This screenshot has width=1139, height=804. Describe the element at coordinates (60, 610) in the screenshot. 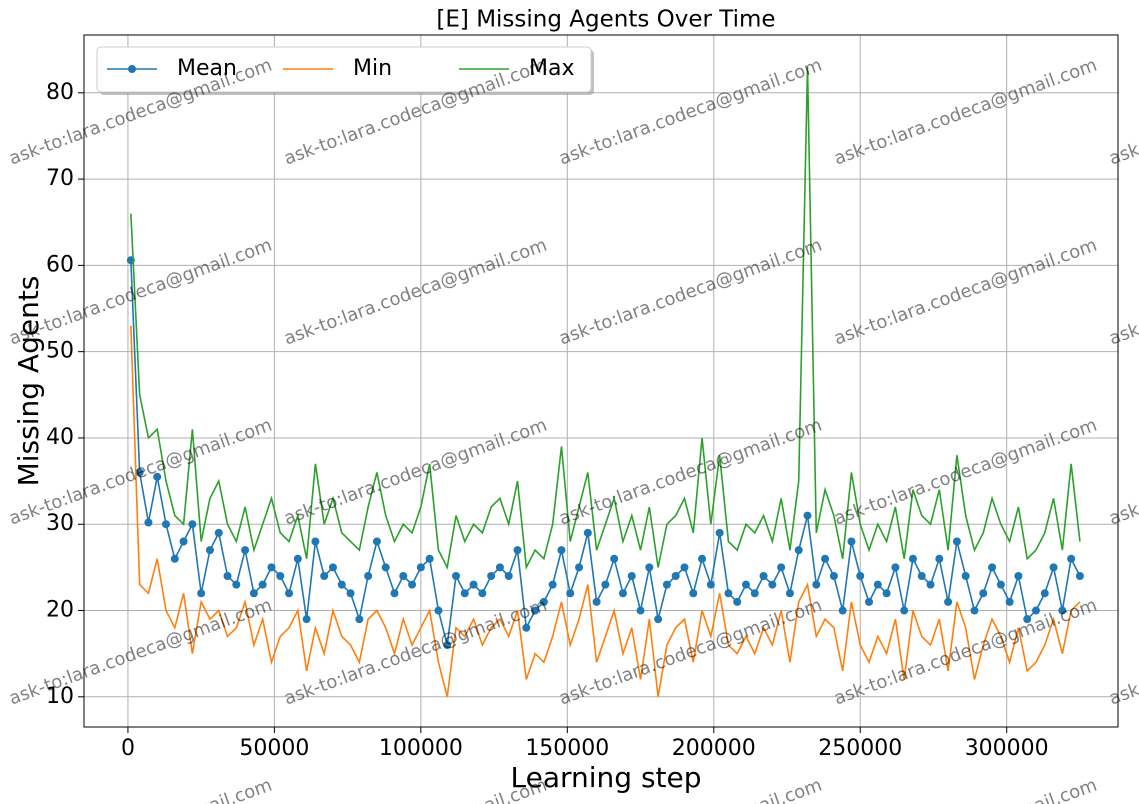

I see `y-tick-label: 20` at that location.